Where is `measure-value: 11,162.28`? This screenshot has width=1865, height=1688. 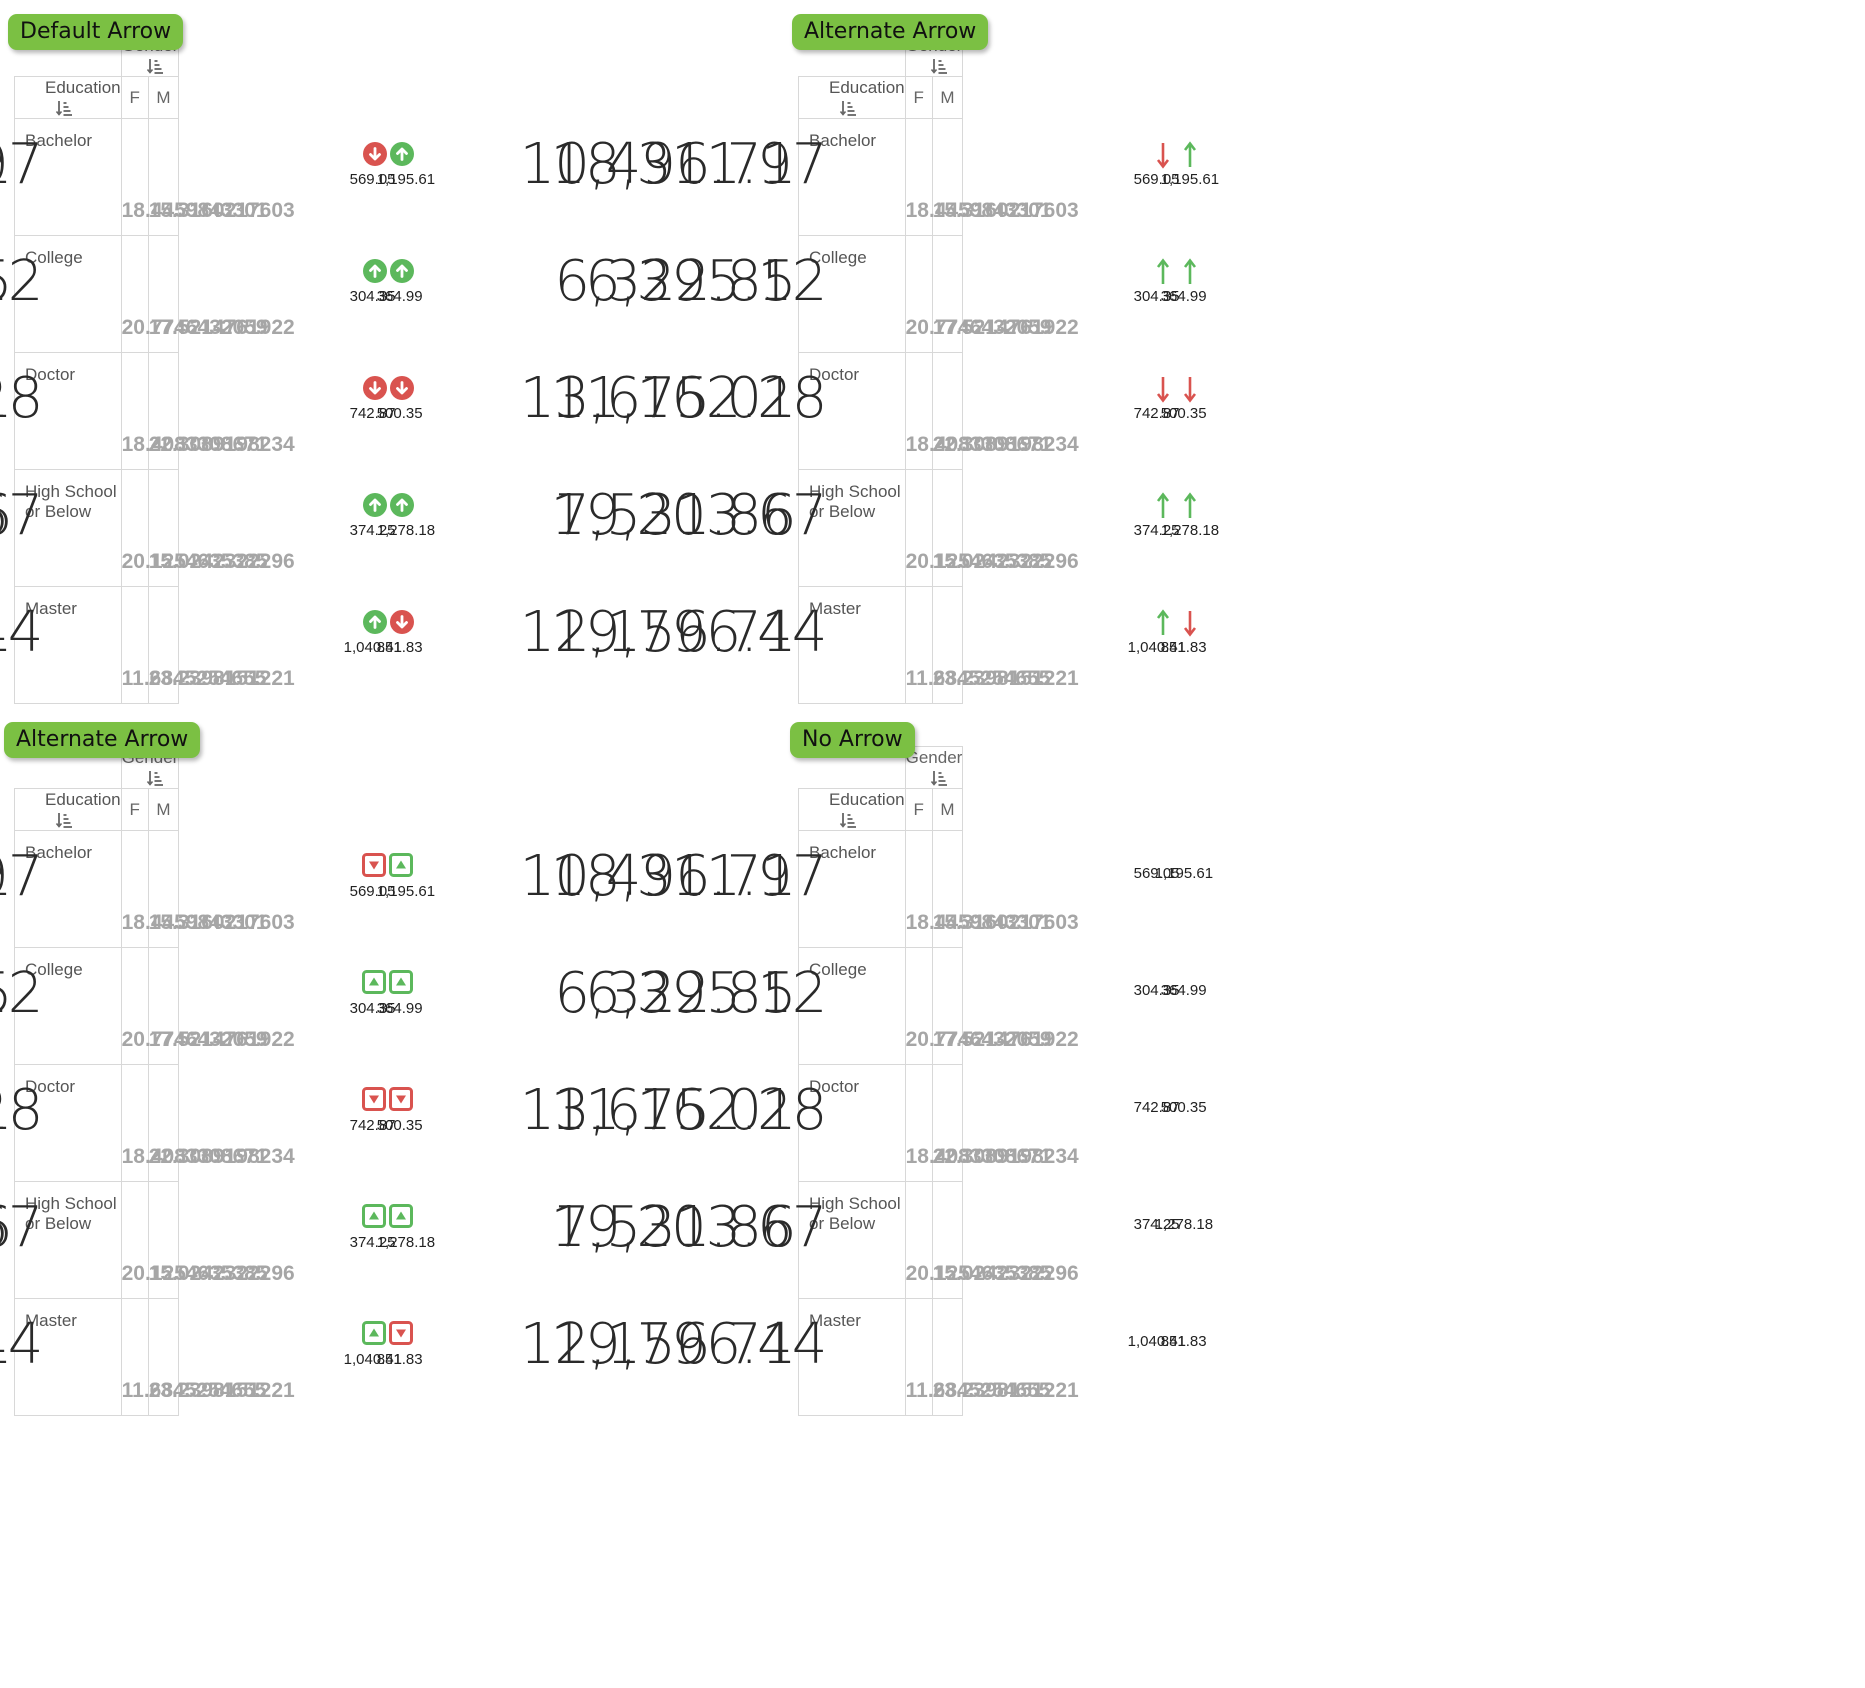
measure-value: 11,162.28 is located at coordinates (21, 398).